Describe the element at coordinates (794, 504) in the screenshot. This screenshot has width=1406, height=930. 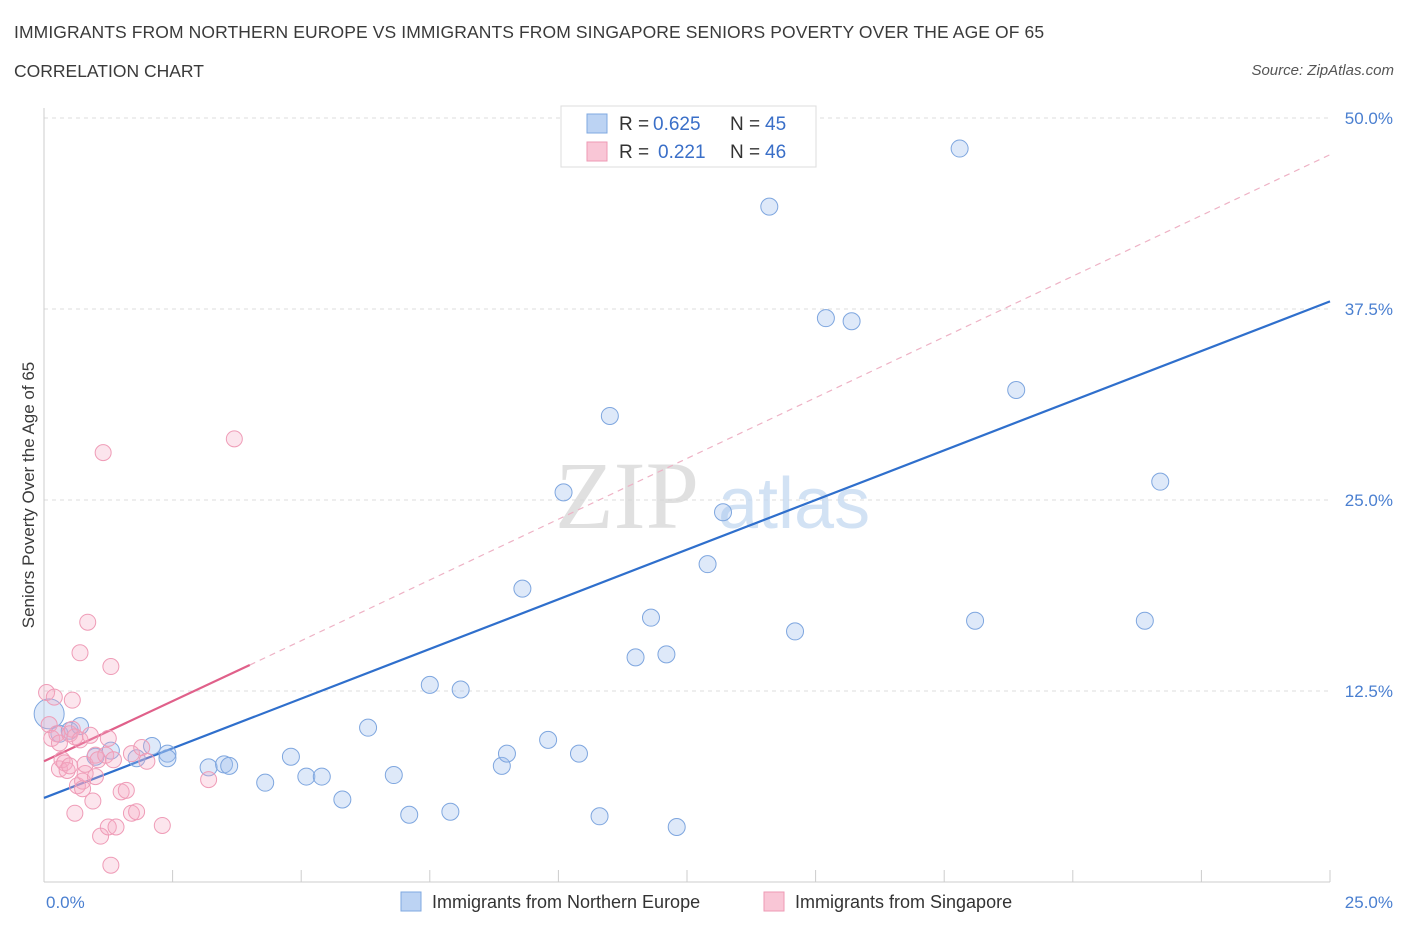
I see `watermark-atlas: atlas` at that location.